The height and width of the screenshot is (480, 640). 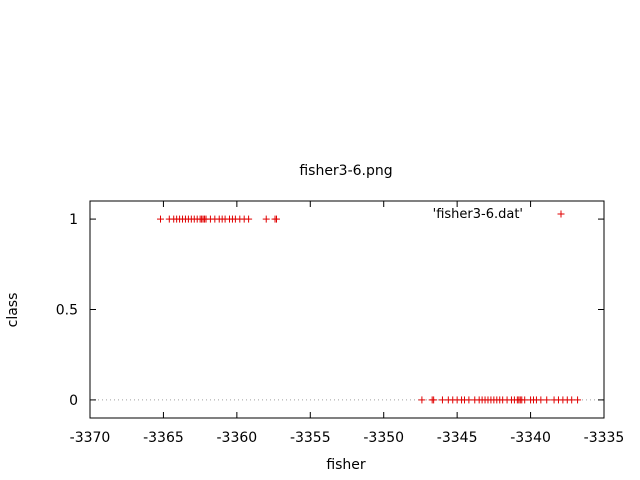 I want to click on legend: 'fisher3-6.dat', so click(x=499, y=214).